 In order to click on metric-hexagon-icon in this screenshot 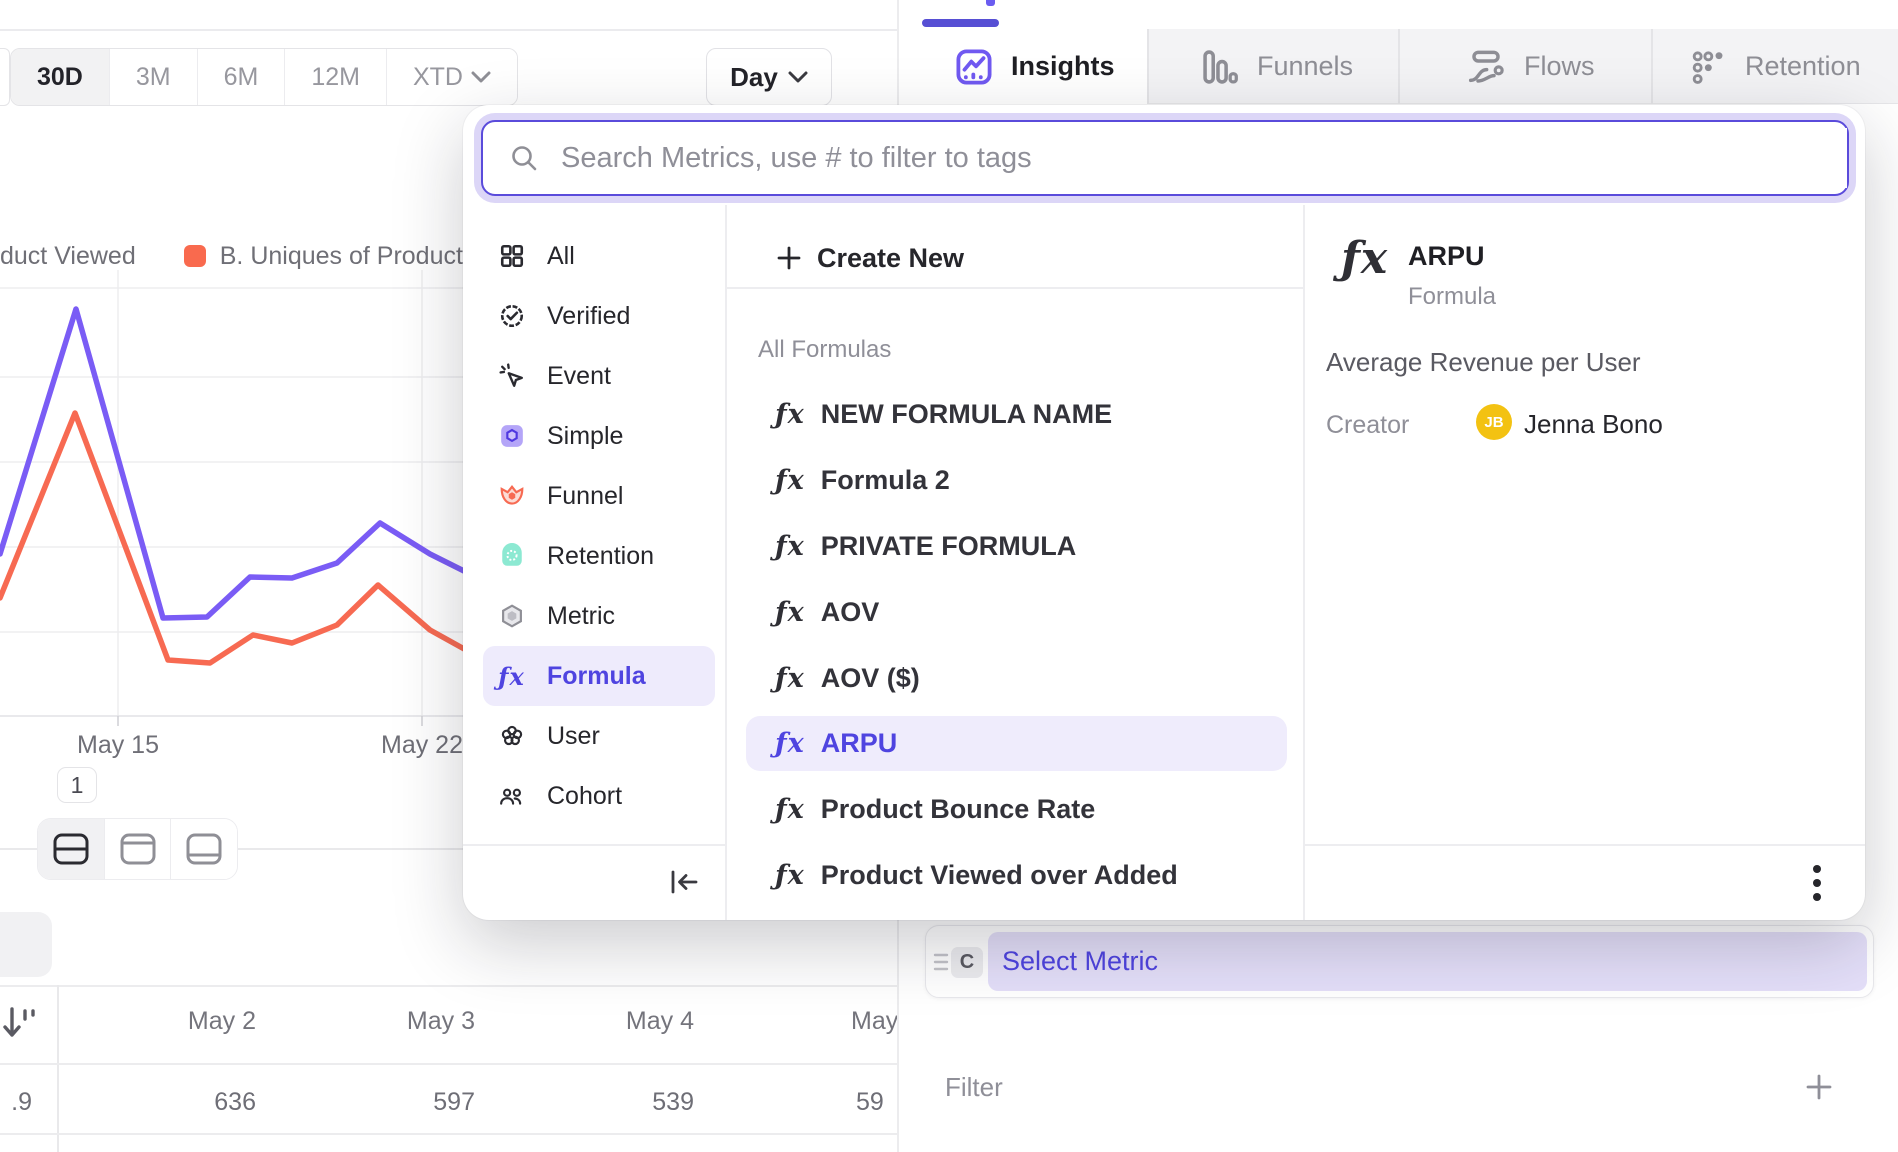, I will do `click(511, 616)`.